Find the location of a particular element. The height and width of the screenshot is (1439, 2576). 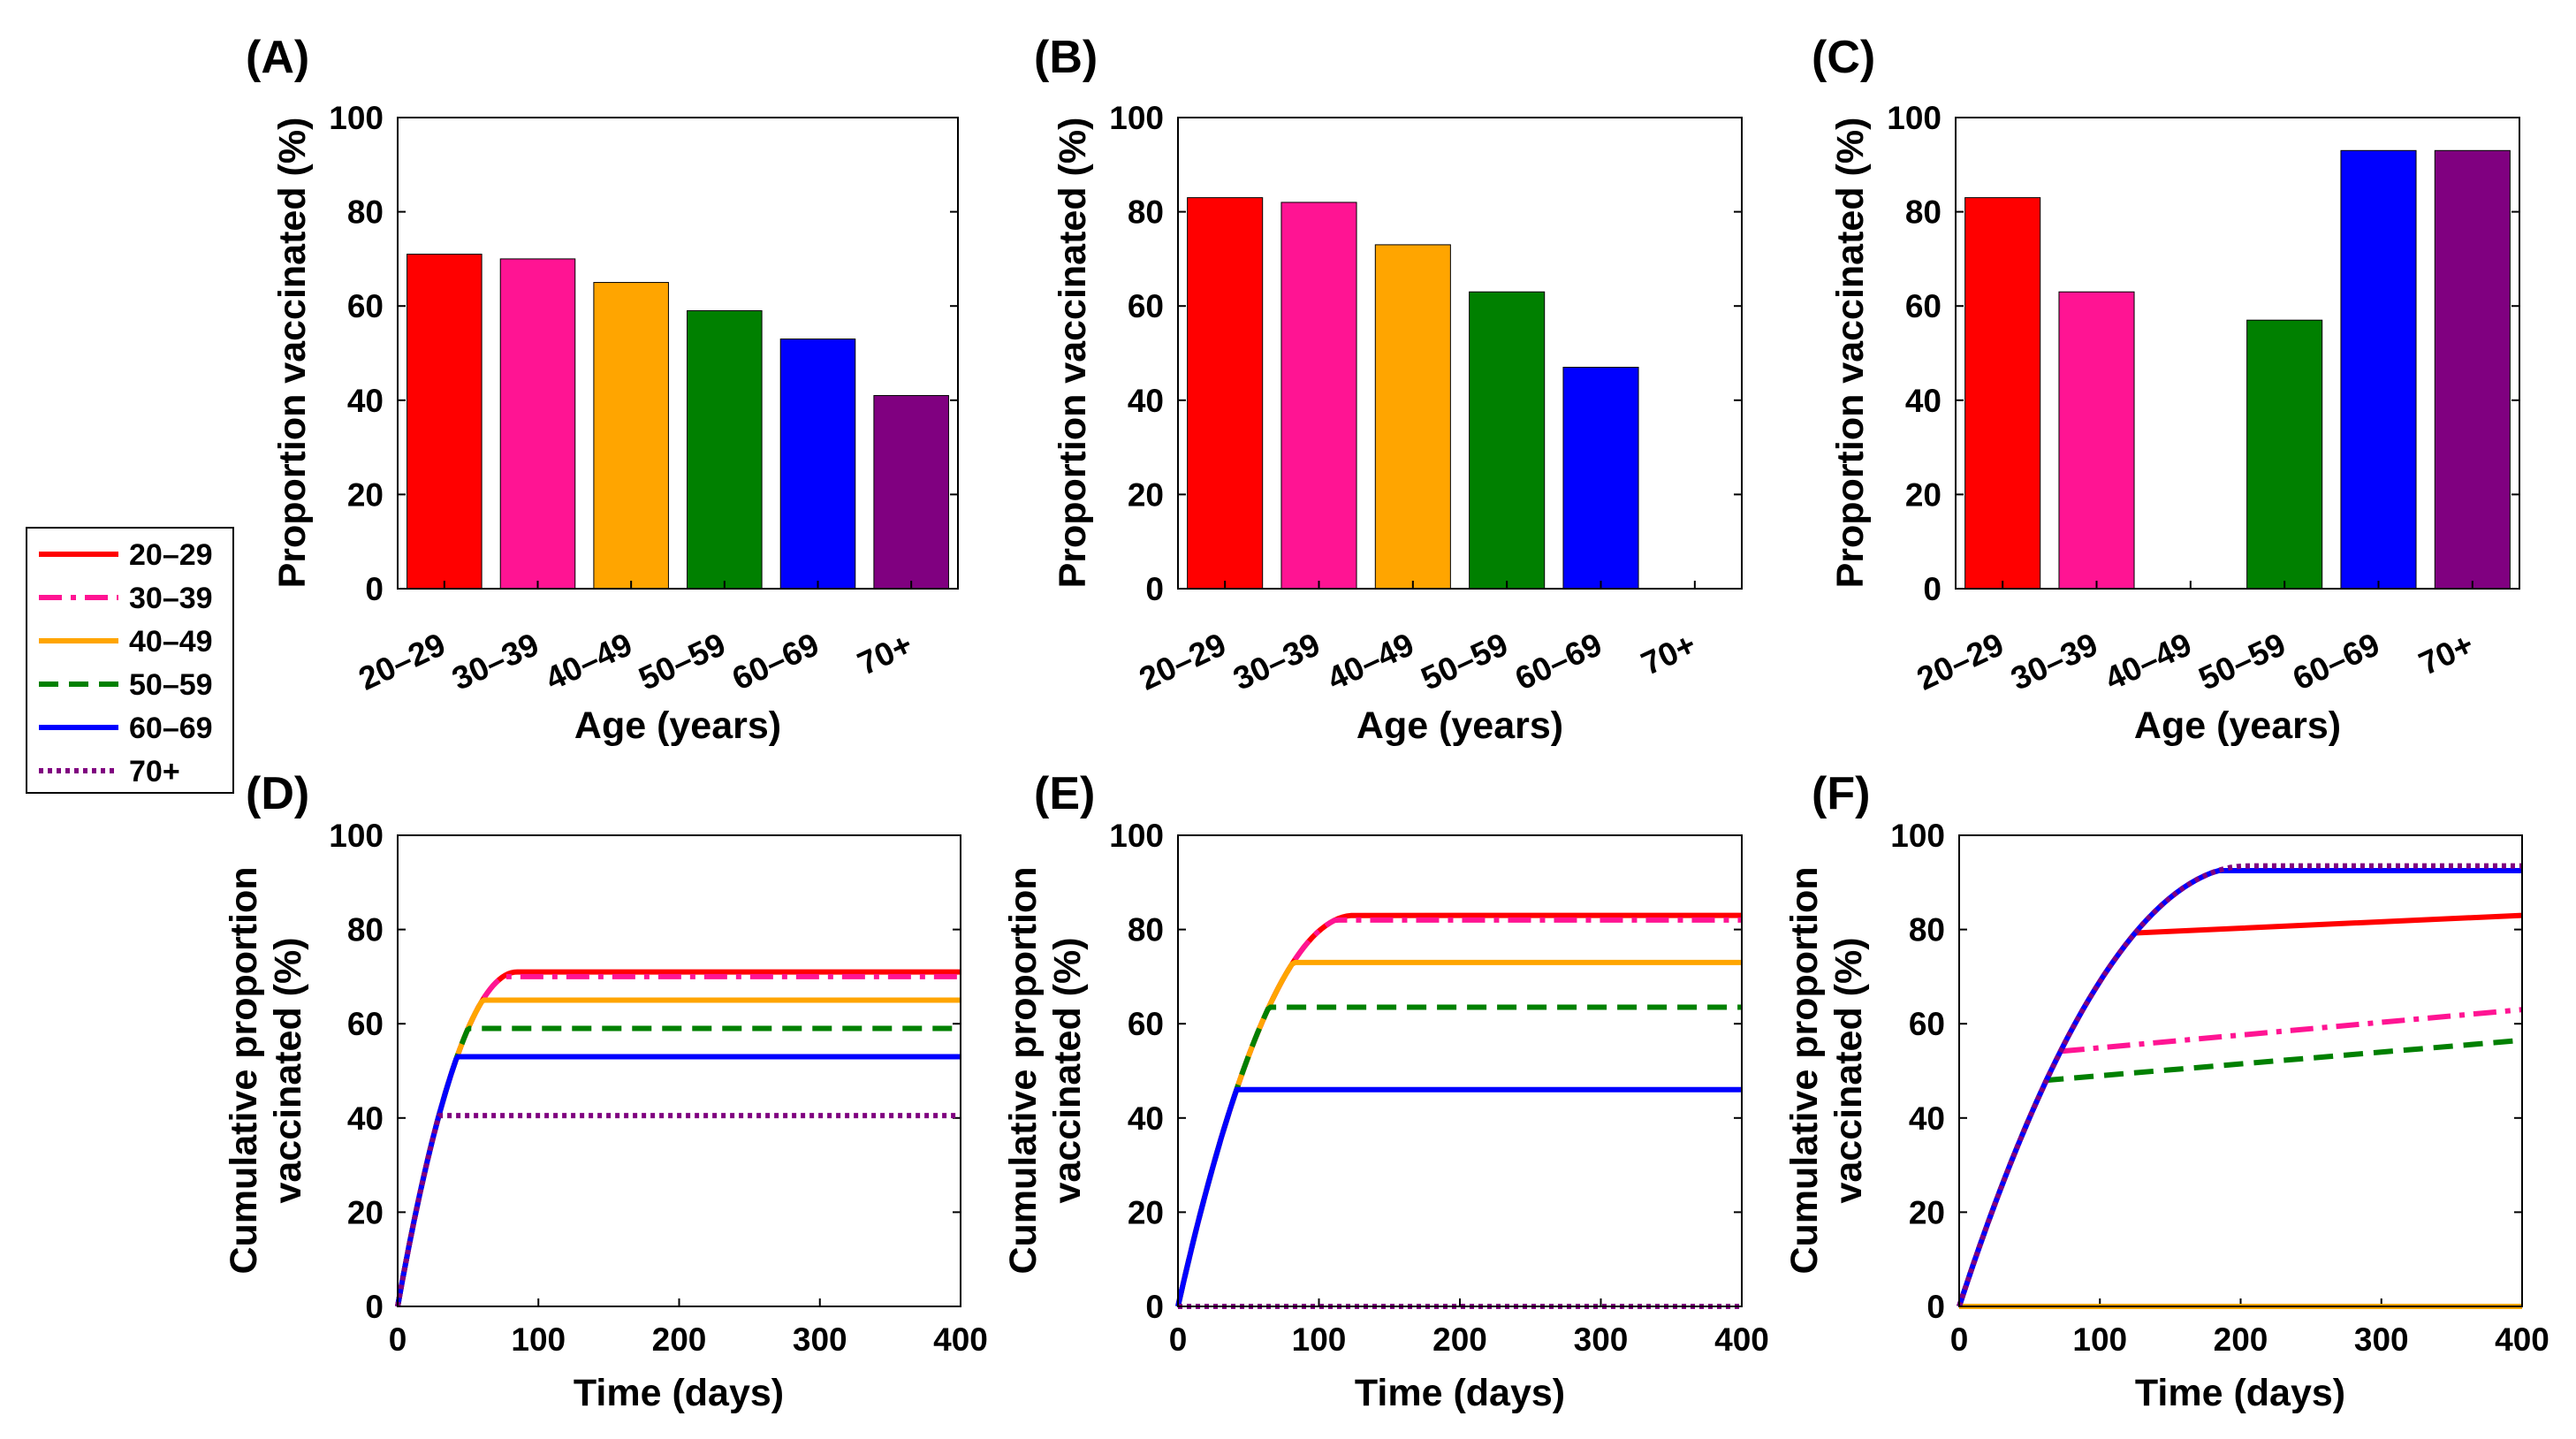

xtick-label: 300 is located at coordinates (1601, 1339).